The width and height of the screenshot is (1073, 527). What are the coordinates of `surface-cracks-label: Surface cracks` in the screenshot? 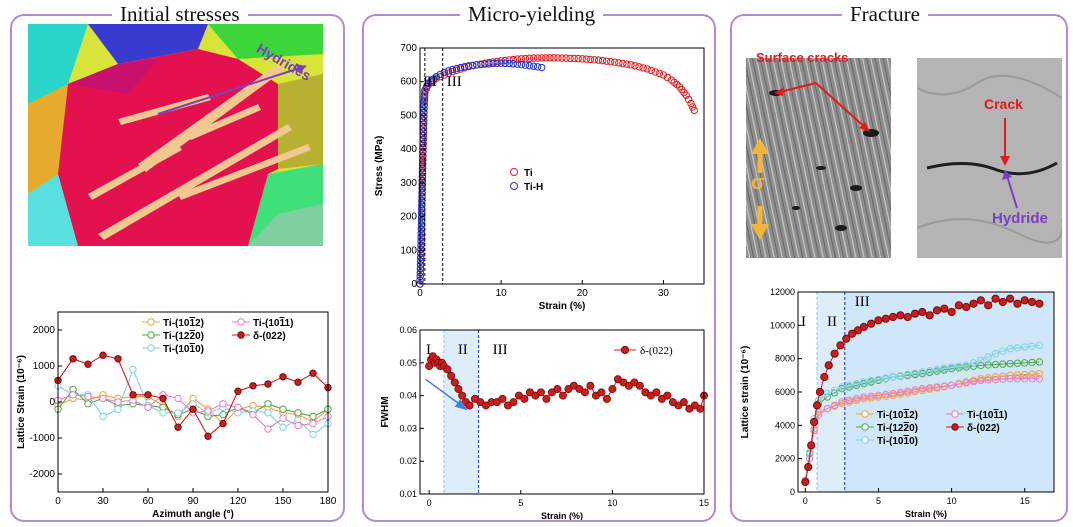 It's located at (802, 57).